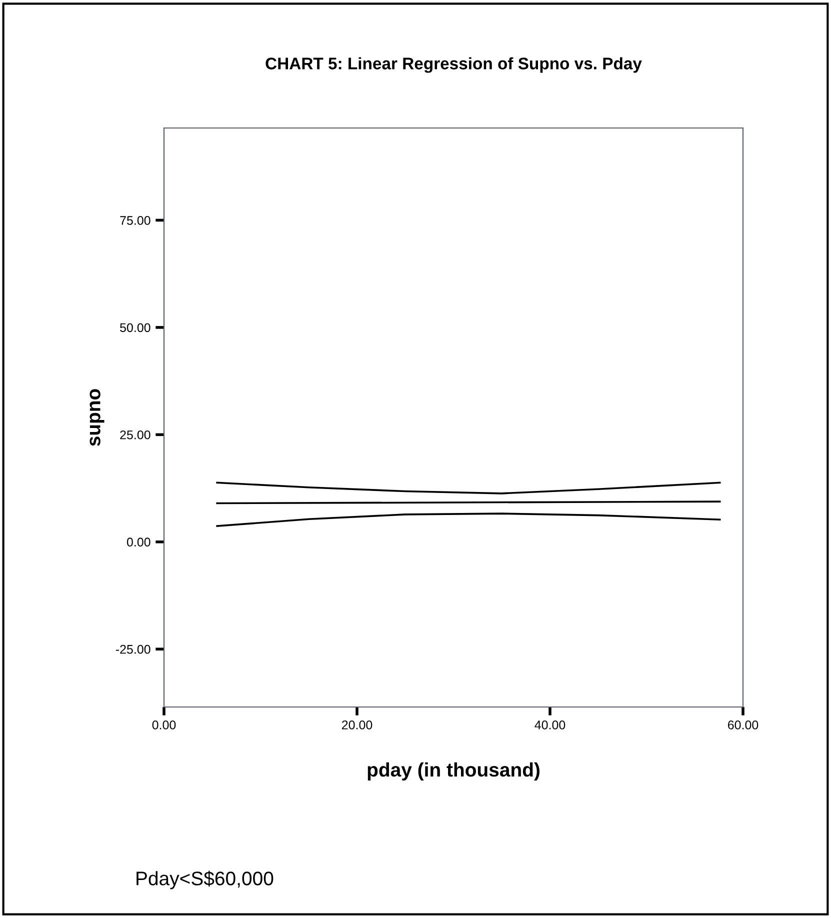 The height and width of the screenshot is (918, 831). What do you see at coordinates (205, 880) in the screenshot?
I see `text: Pday<S$60,000` at bounding box center [205, 880].